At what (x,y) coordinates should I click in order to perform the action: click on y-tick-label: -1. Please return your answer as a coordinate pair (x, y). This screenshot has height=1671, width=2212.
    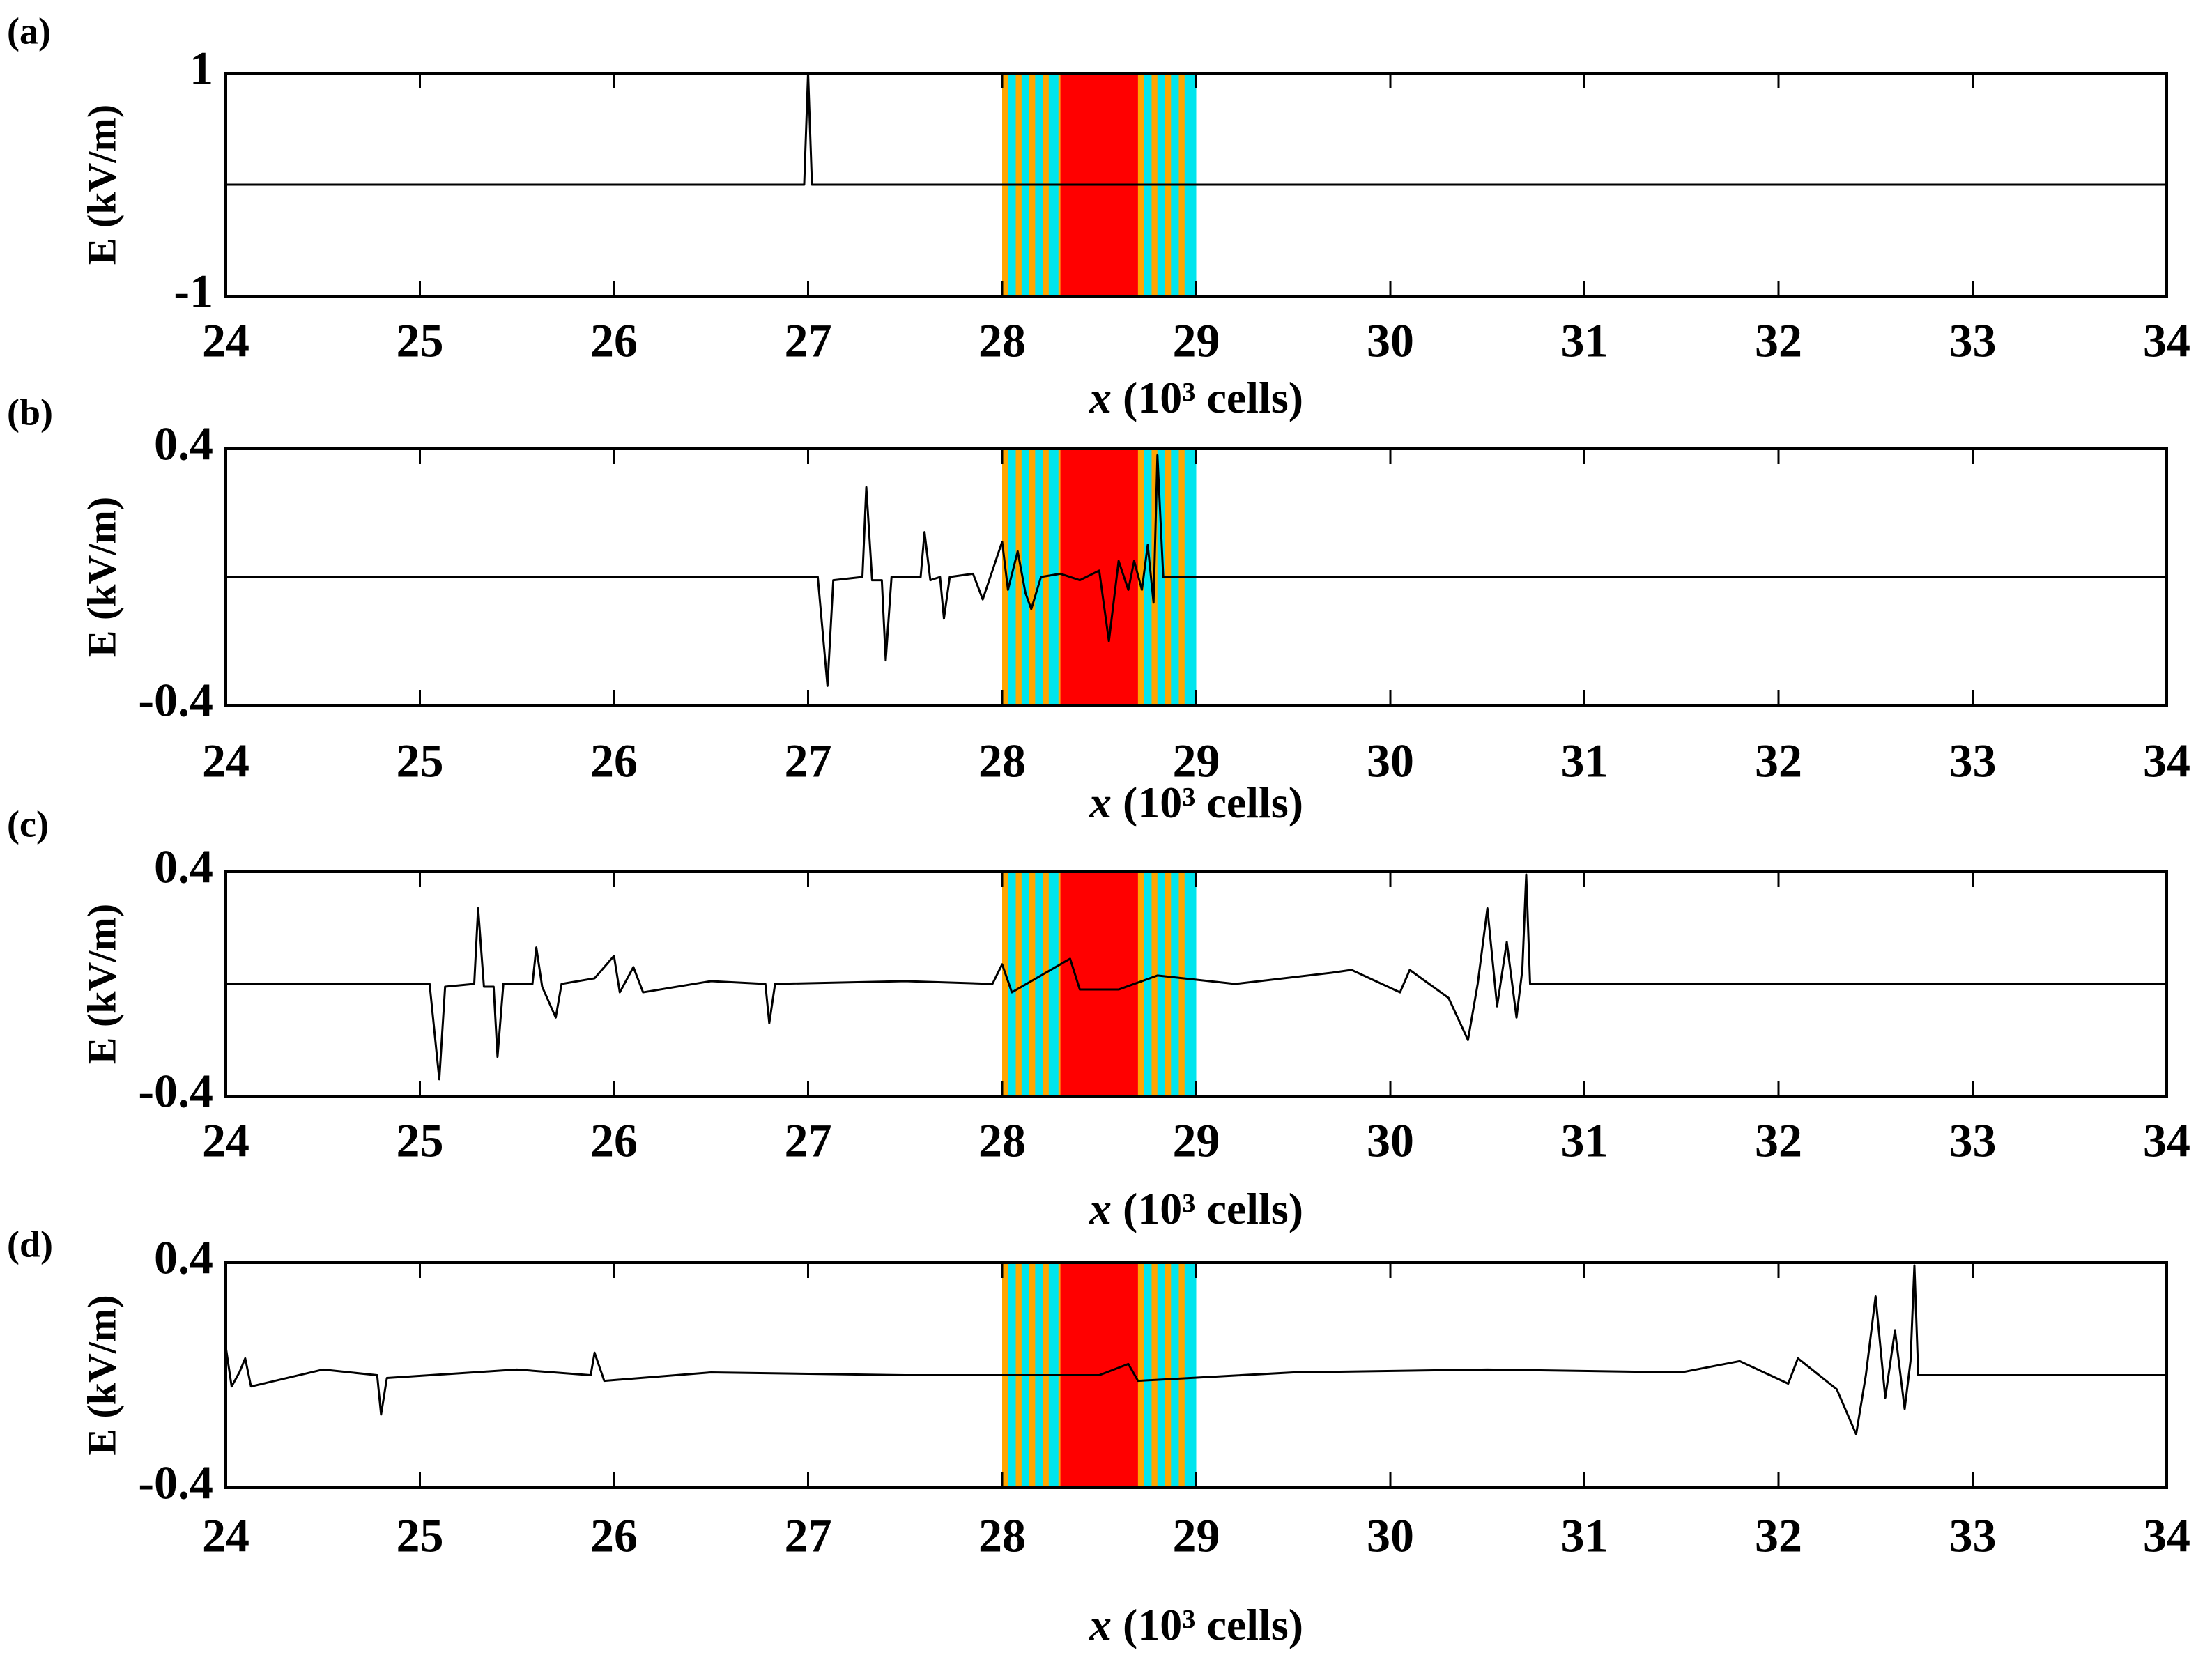
    Looking at the image, I should click on (193, 292).